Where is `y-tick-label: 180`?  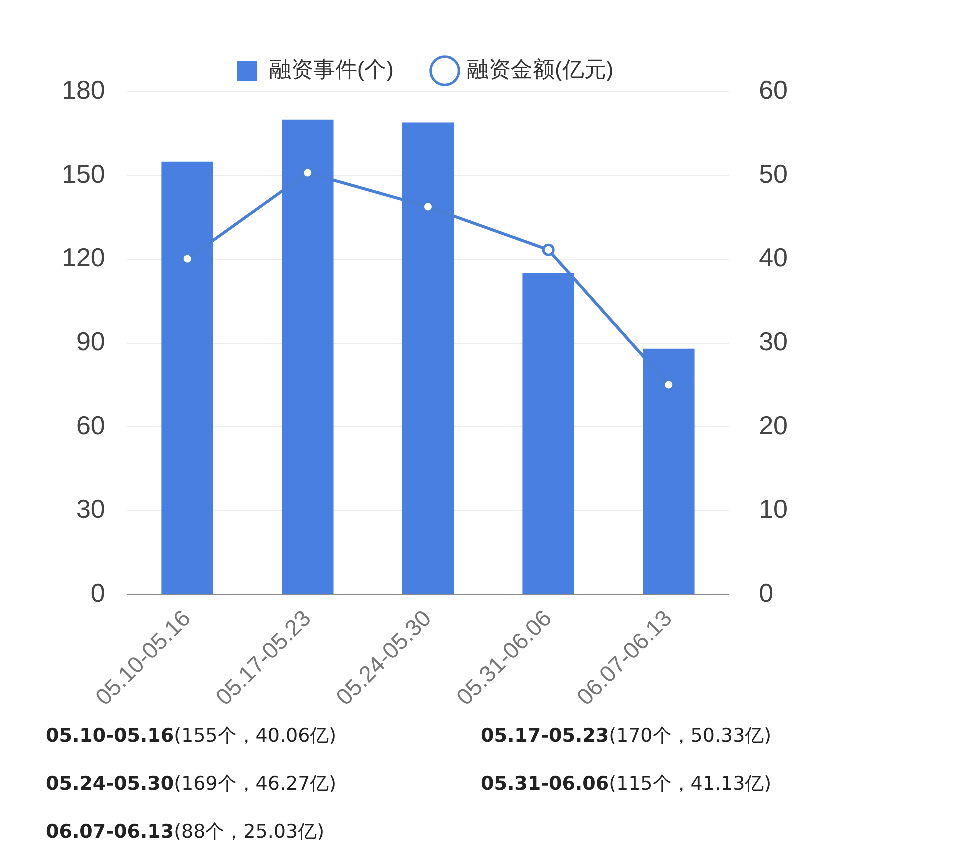 y-tick-label: 180 is located at coordinates (84, 90).